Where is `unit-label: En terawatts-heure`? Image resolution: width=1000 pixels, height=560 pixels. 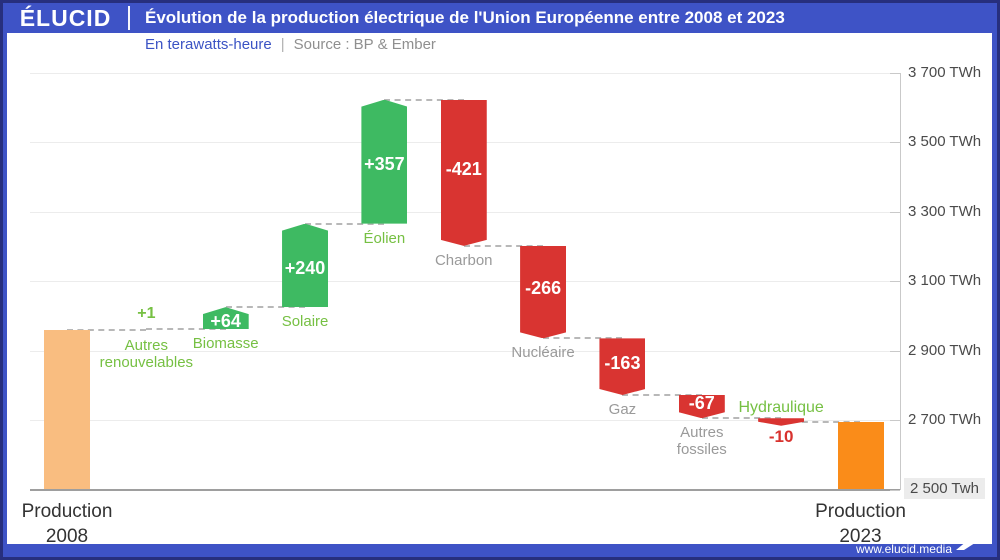
unit-label: En terawatts-heure is located at coordinates (208, 44).